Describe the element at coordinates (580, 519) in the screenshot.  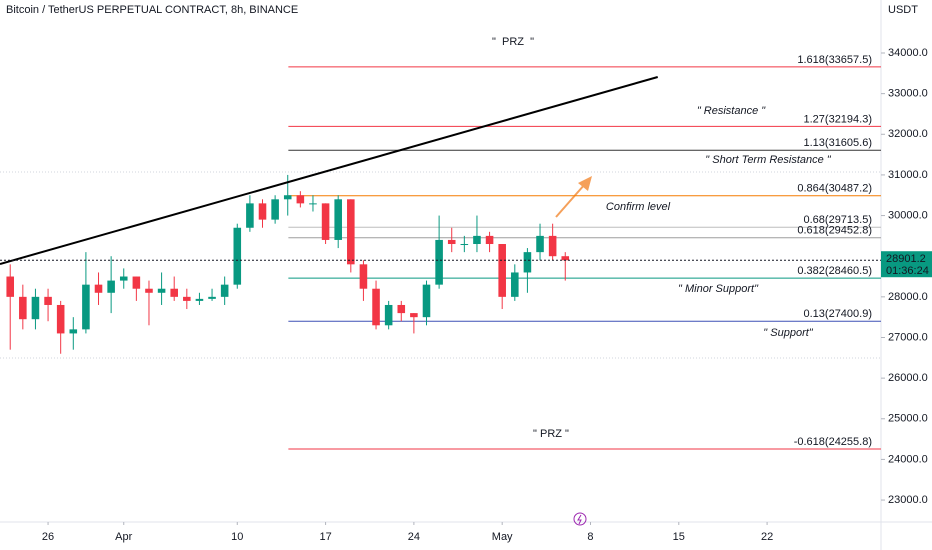
I see `alert-icon` at that location.